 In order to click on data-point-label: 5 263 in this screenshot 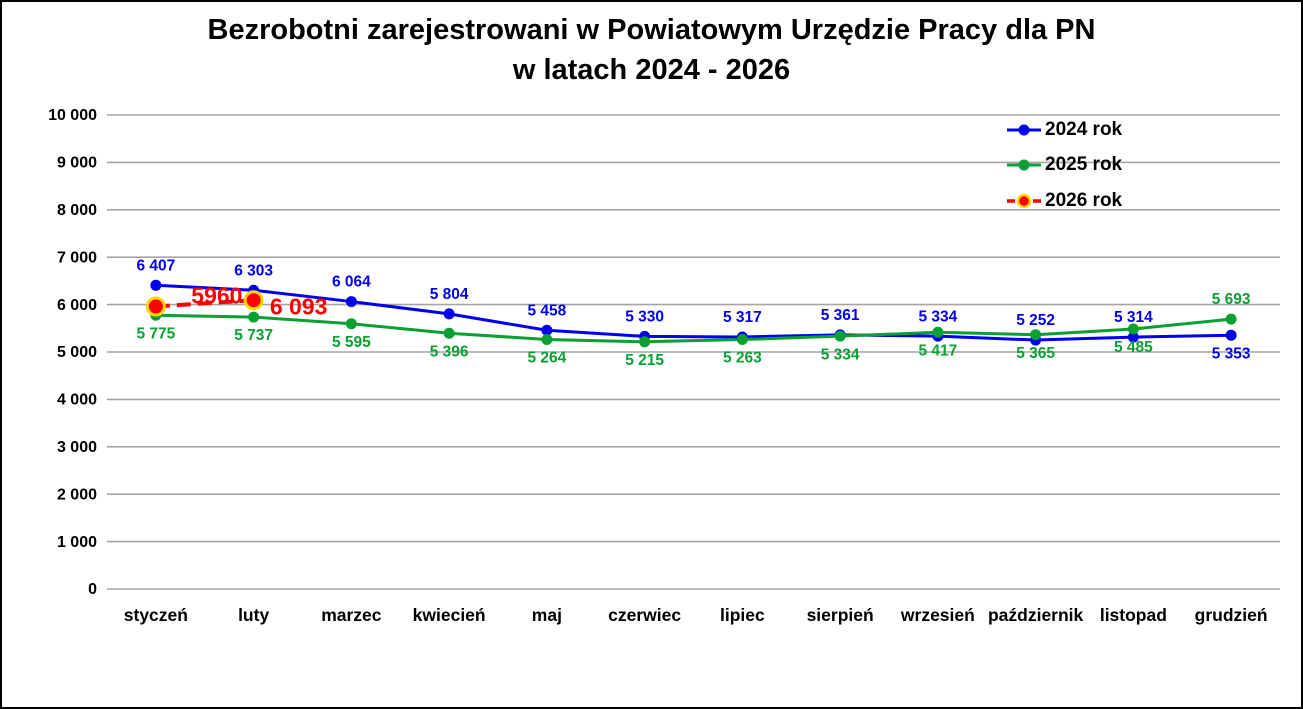, I will do `click(742, 358)`.